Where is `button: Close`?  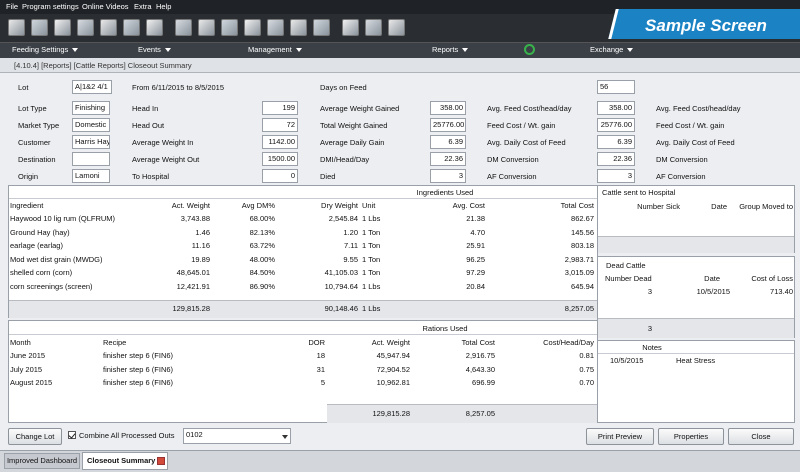 button: Close is located at coordinates (761, 436).